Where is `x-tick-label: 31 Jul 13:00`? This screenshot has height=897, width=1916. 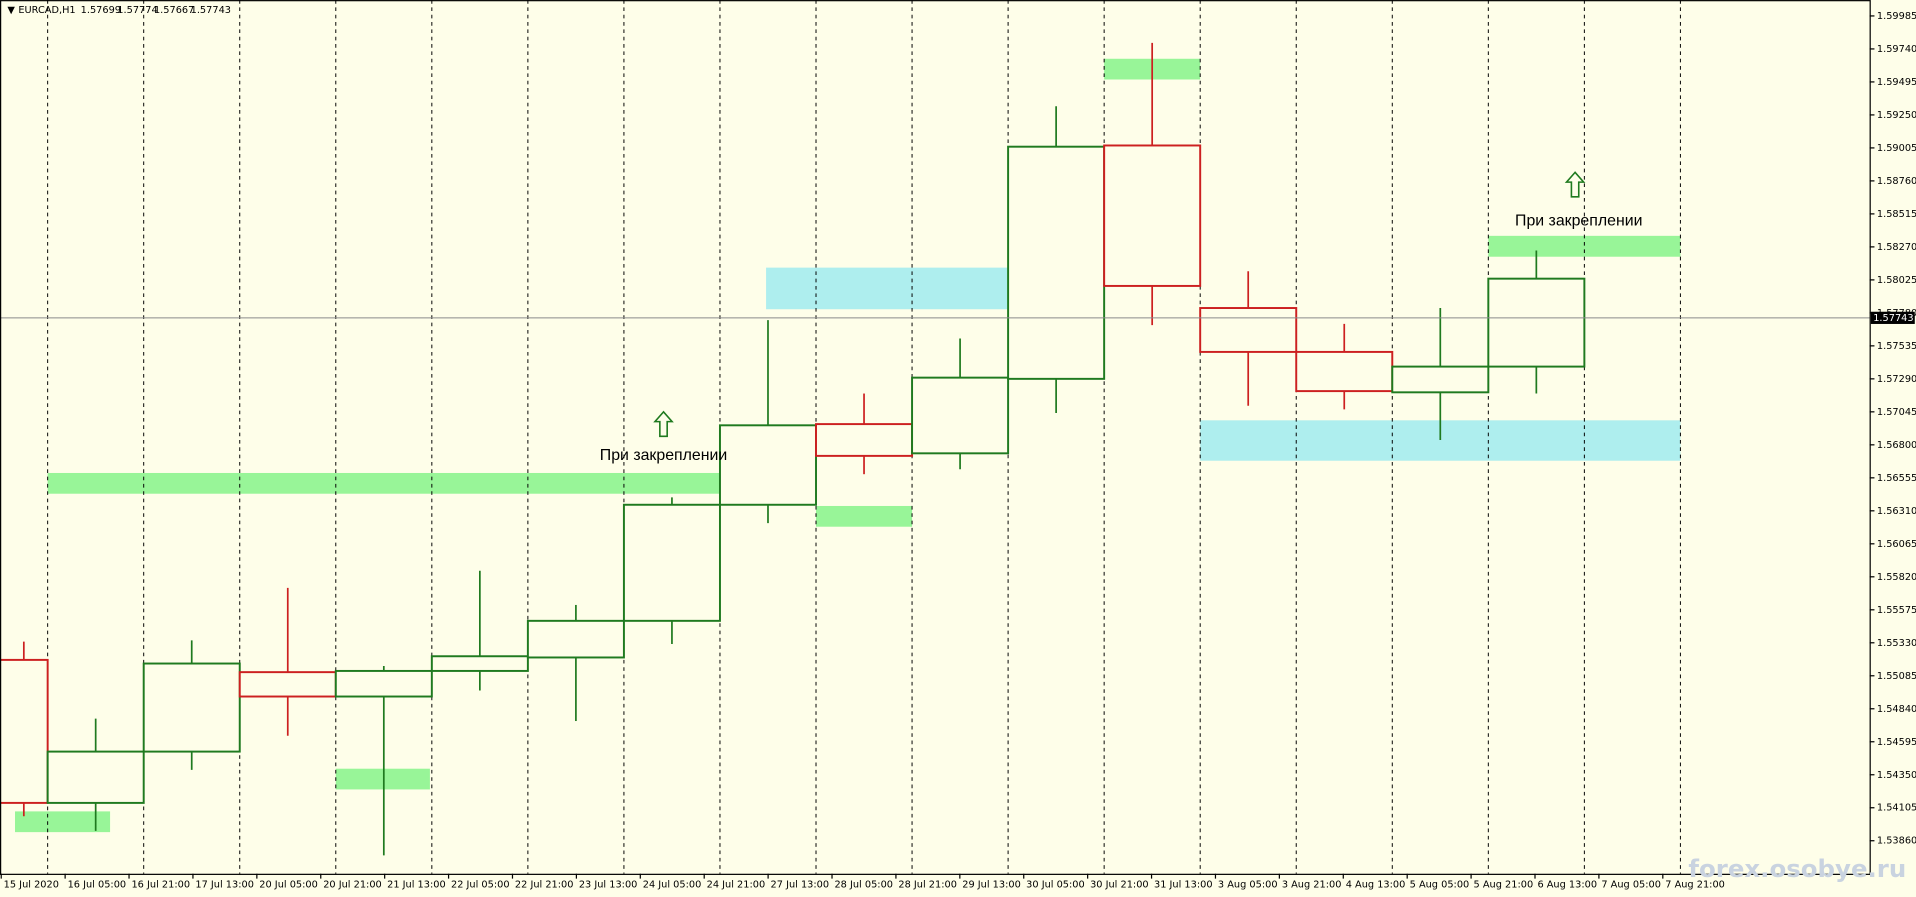 x-tick-label: 31 Jul 13:00 is located at coordinates (1183, 885).